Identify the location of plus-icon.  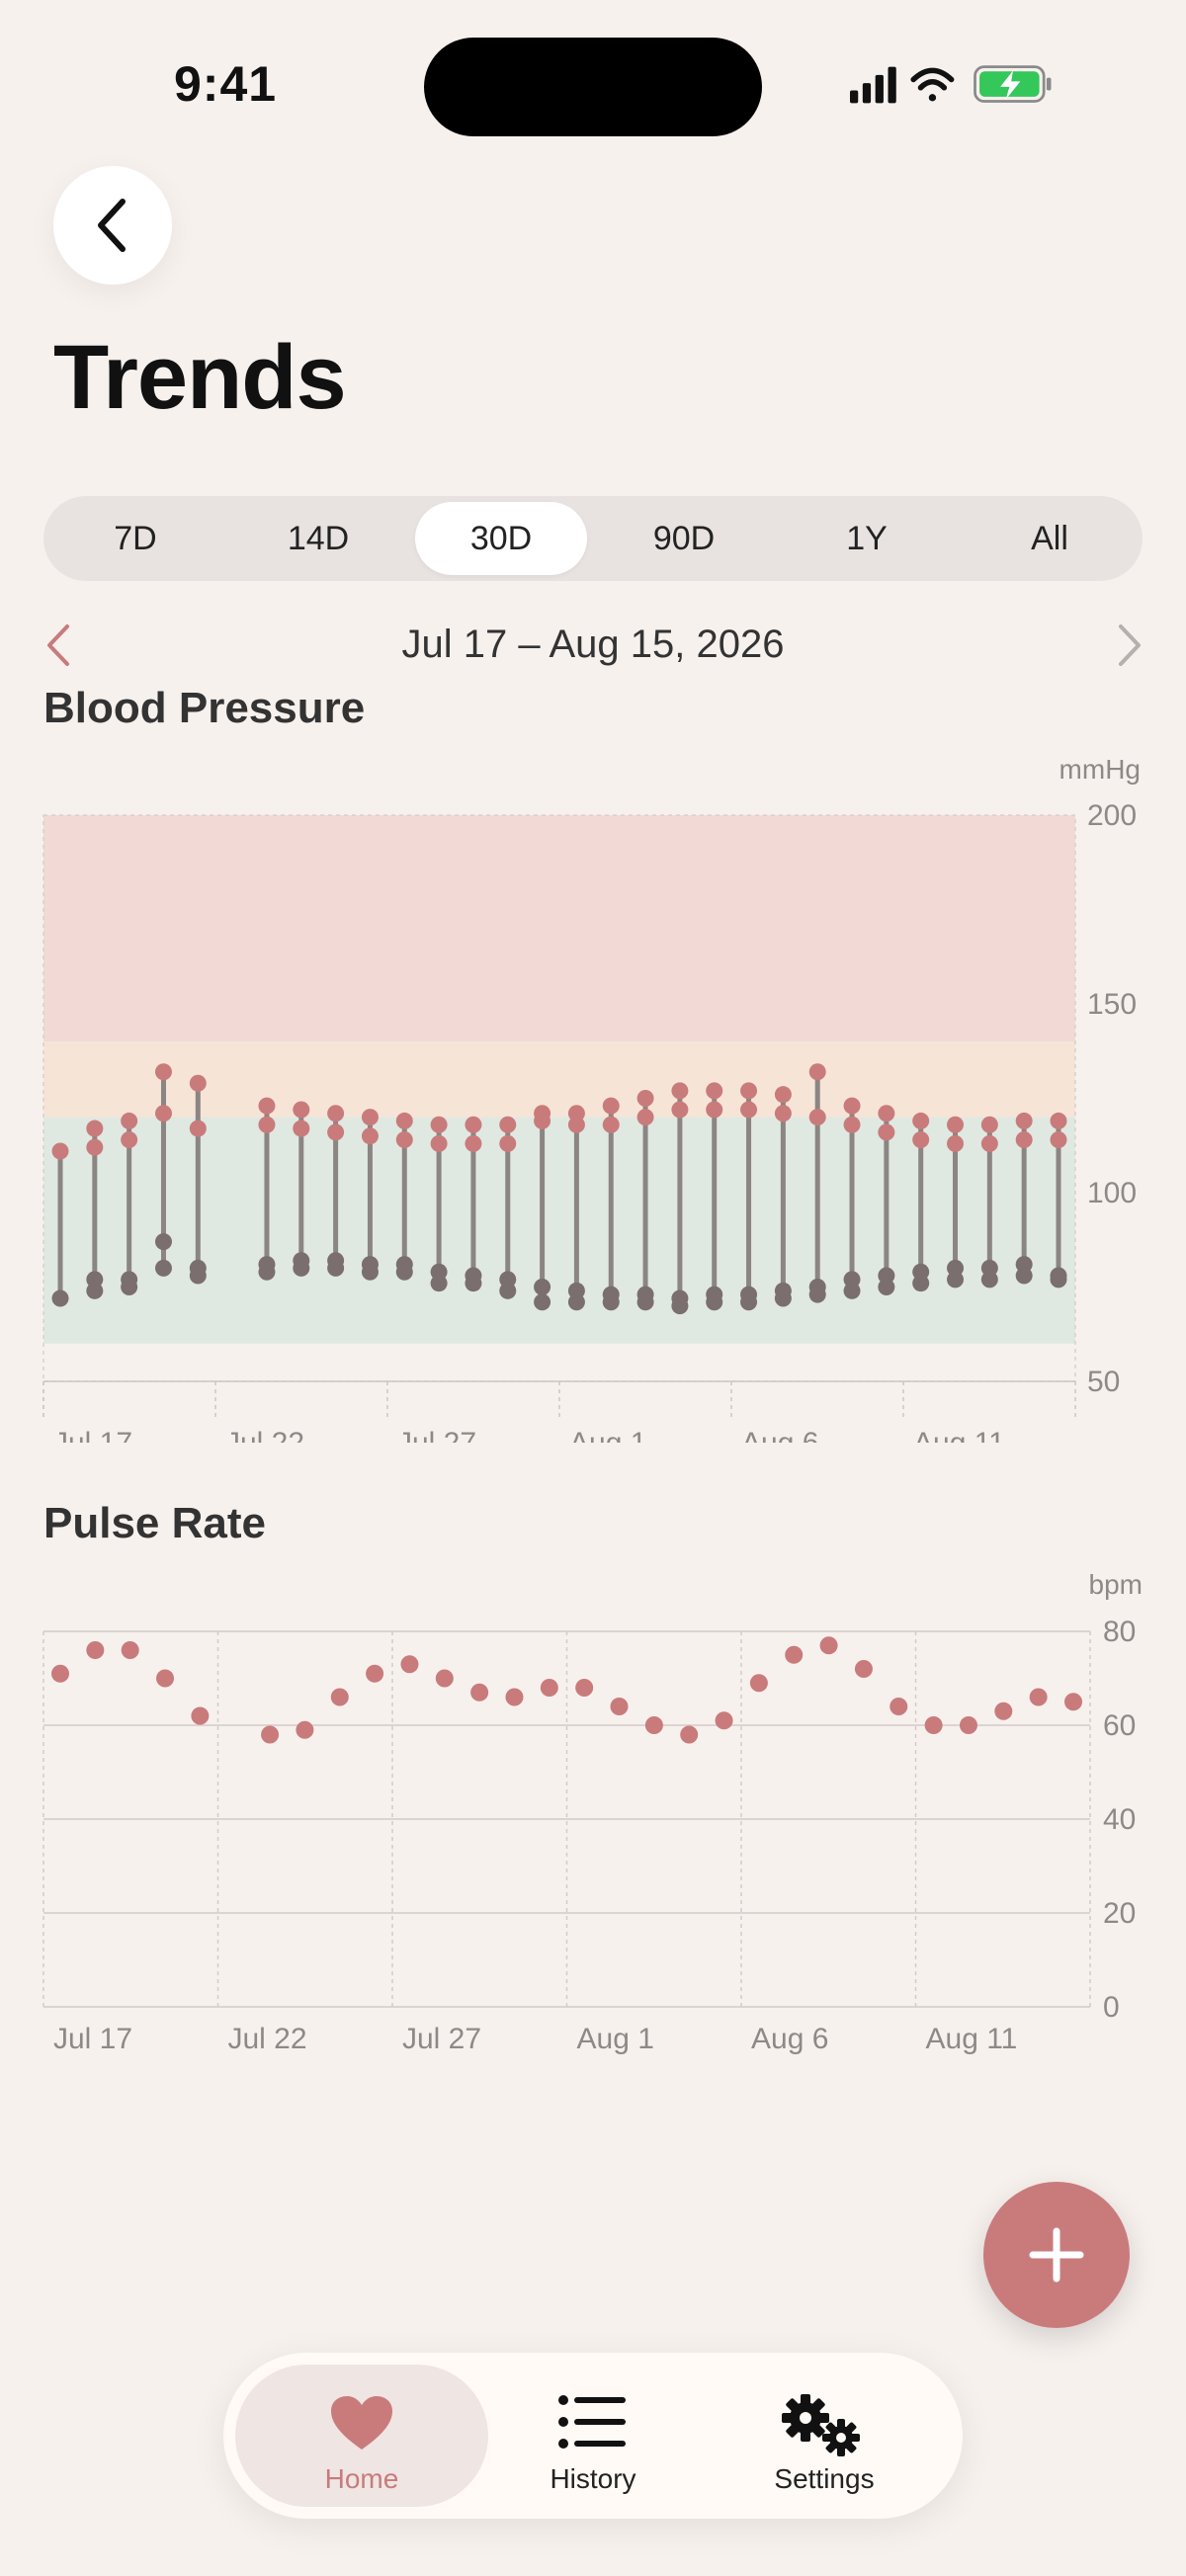
(1056, 2255).